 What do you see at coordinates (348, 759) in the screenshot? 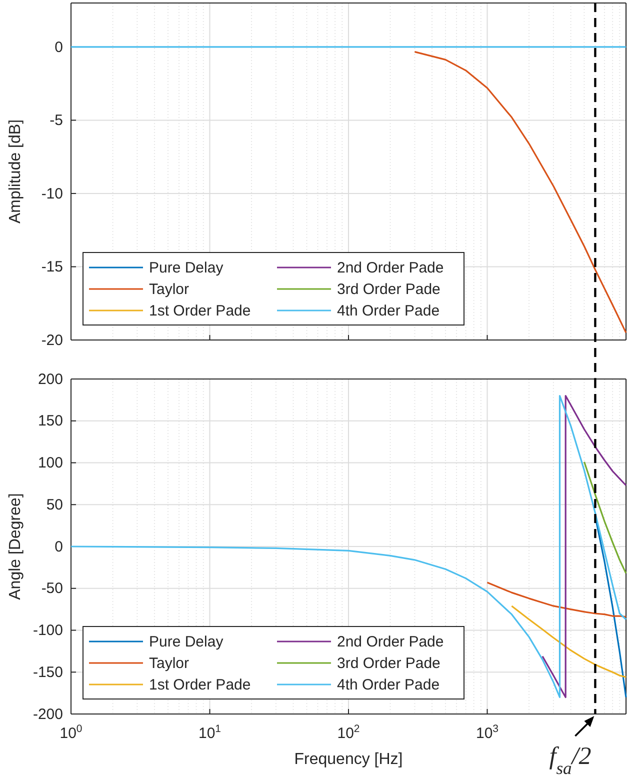
I see `x-axis-title: Frequency [Hz]` at bounding box center [348, 759].